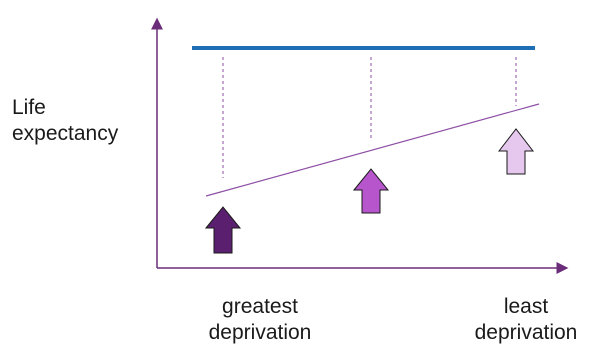 This screenshot has width=589, height=349. What do you see at coordinates (29, 107) in the screenshot?
I see `y-axis-label-line1: Life` at bounding box center [29, 107].